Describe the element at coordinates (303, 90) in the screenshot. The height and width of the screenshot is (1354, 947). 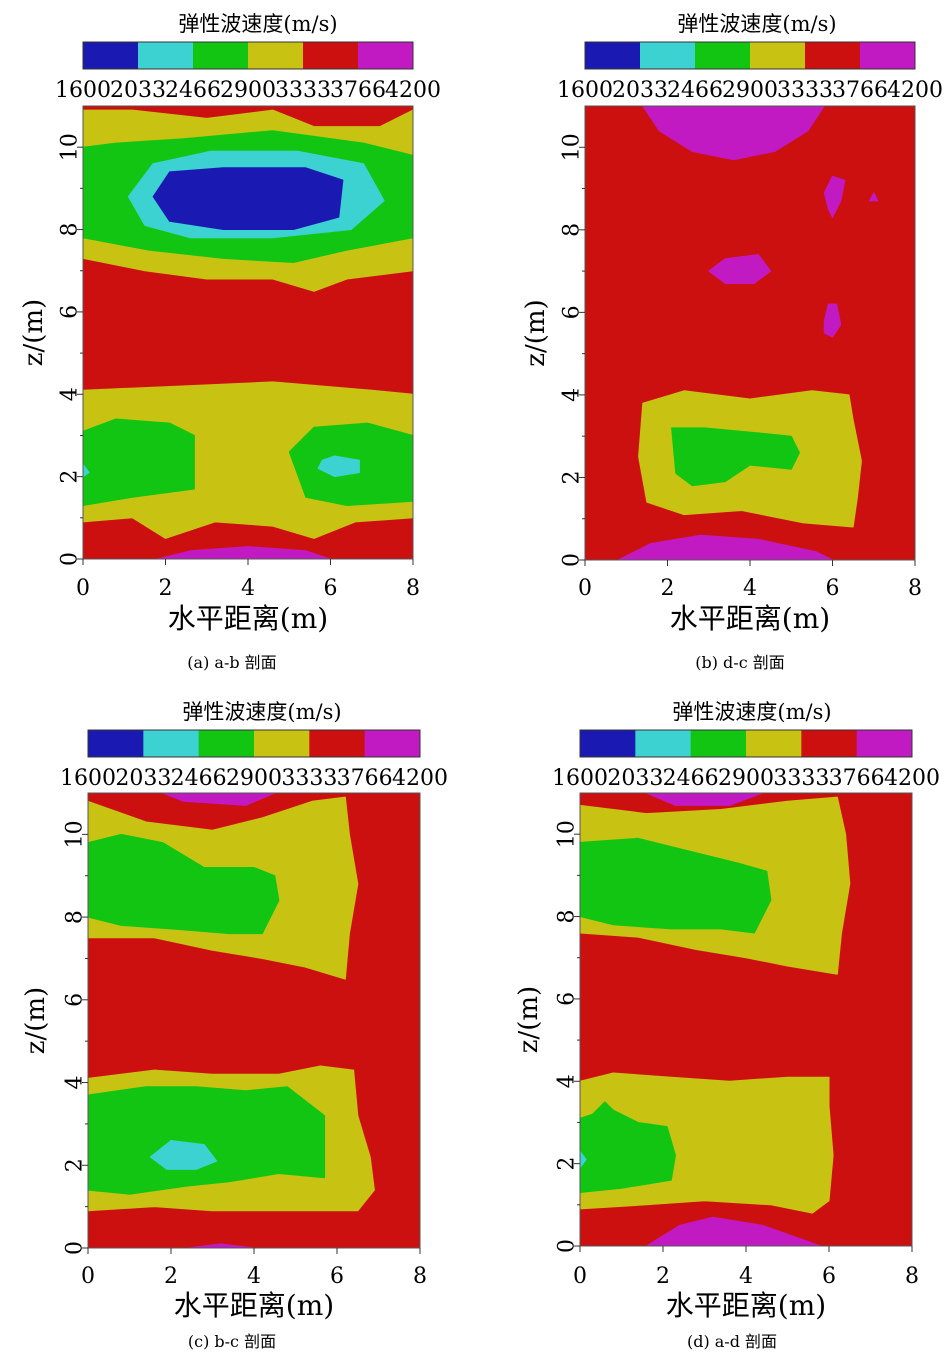
I see `colorbar-tick-label: 3333` at that location.